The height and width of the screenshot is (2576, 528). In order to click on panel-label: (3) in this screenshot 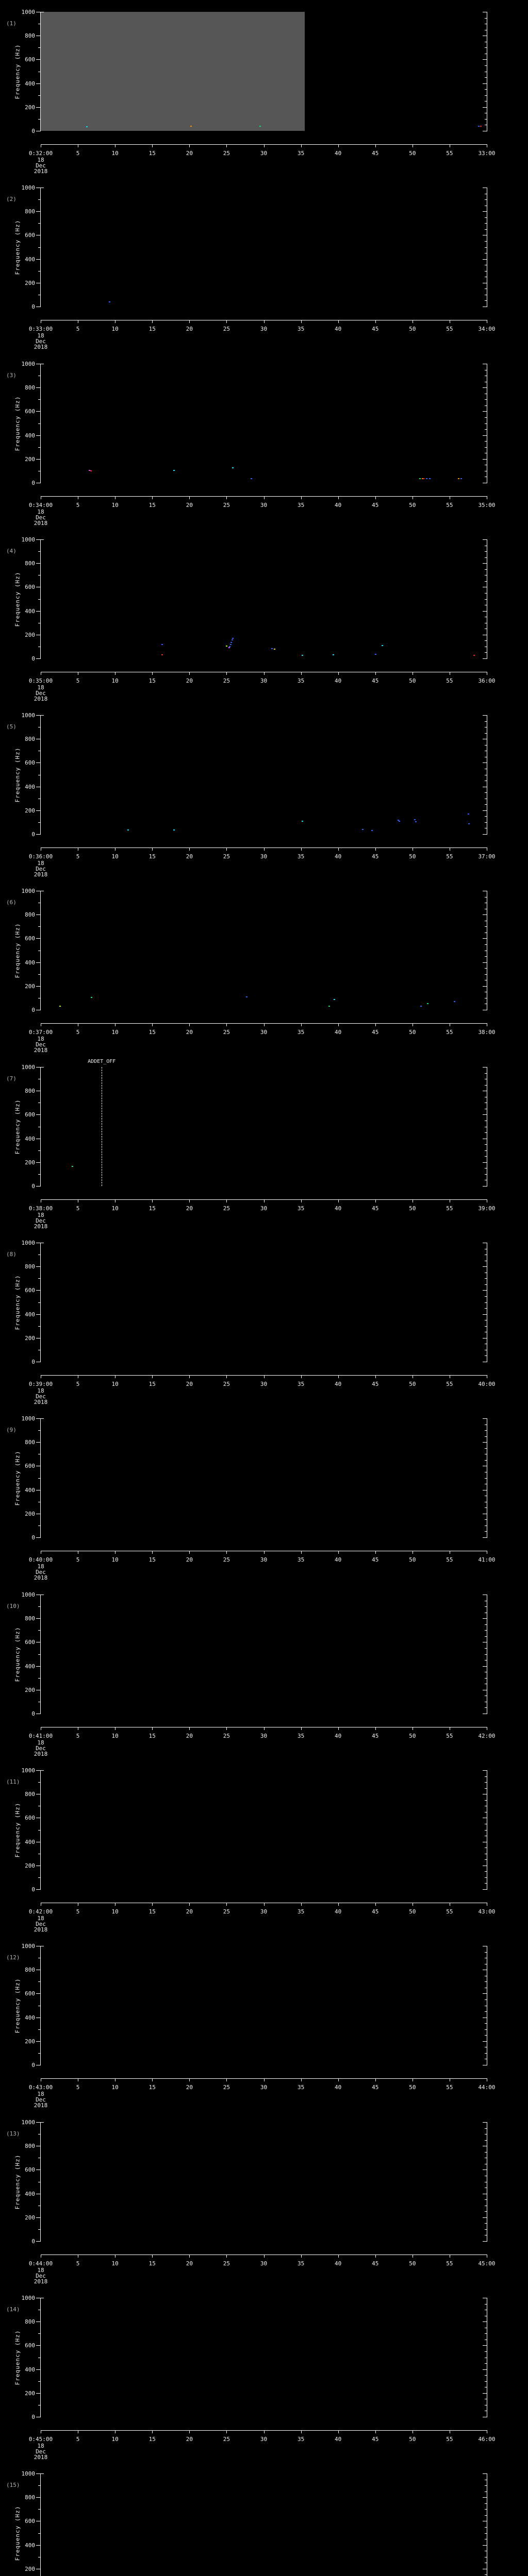, I will do `click(11, 376)`.